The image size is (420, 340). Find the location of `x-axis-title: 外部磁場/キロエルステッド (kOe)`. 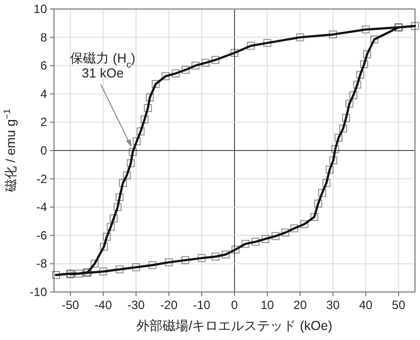

x-axis-title: 外部磁場/キロエルステッド (kOe) is located at coordinates (234, 325).